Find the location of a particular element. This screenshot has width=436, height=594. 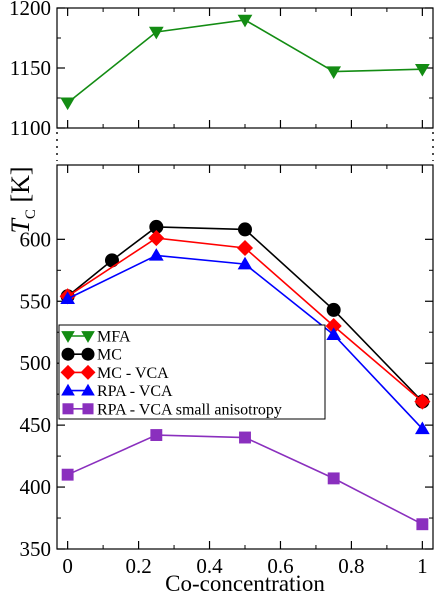

lower-y-tick-label: 500 is located at coordinates (36, 363).